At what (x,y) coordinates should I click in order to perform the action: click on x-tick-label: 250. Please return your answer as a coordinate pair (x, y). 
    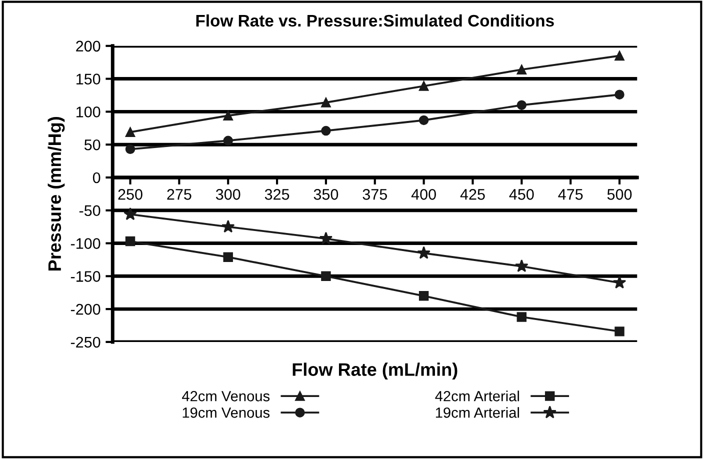
    Looking at the image, I should click on (130, 194).